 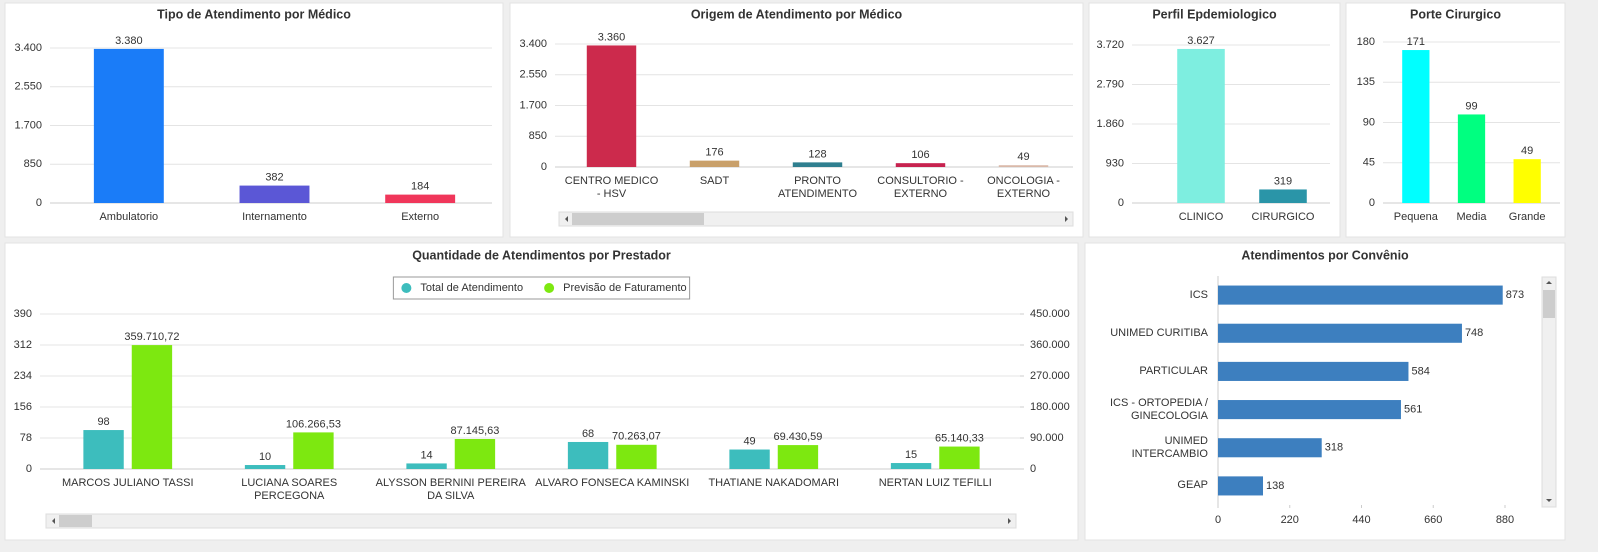 I want to click on y-tick-label: PARTICULAR, so click(x=1173, y=370).